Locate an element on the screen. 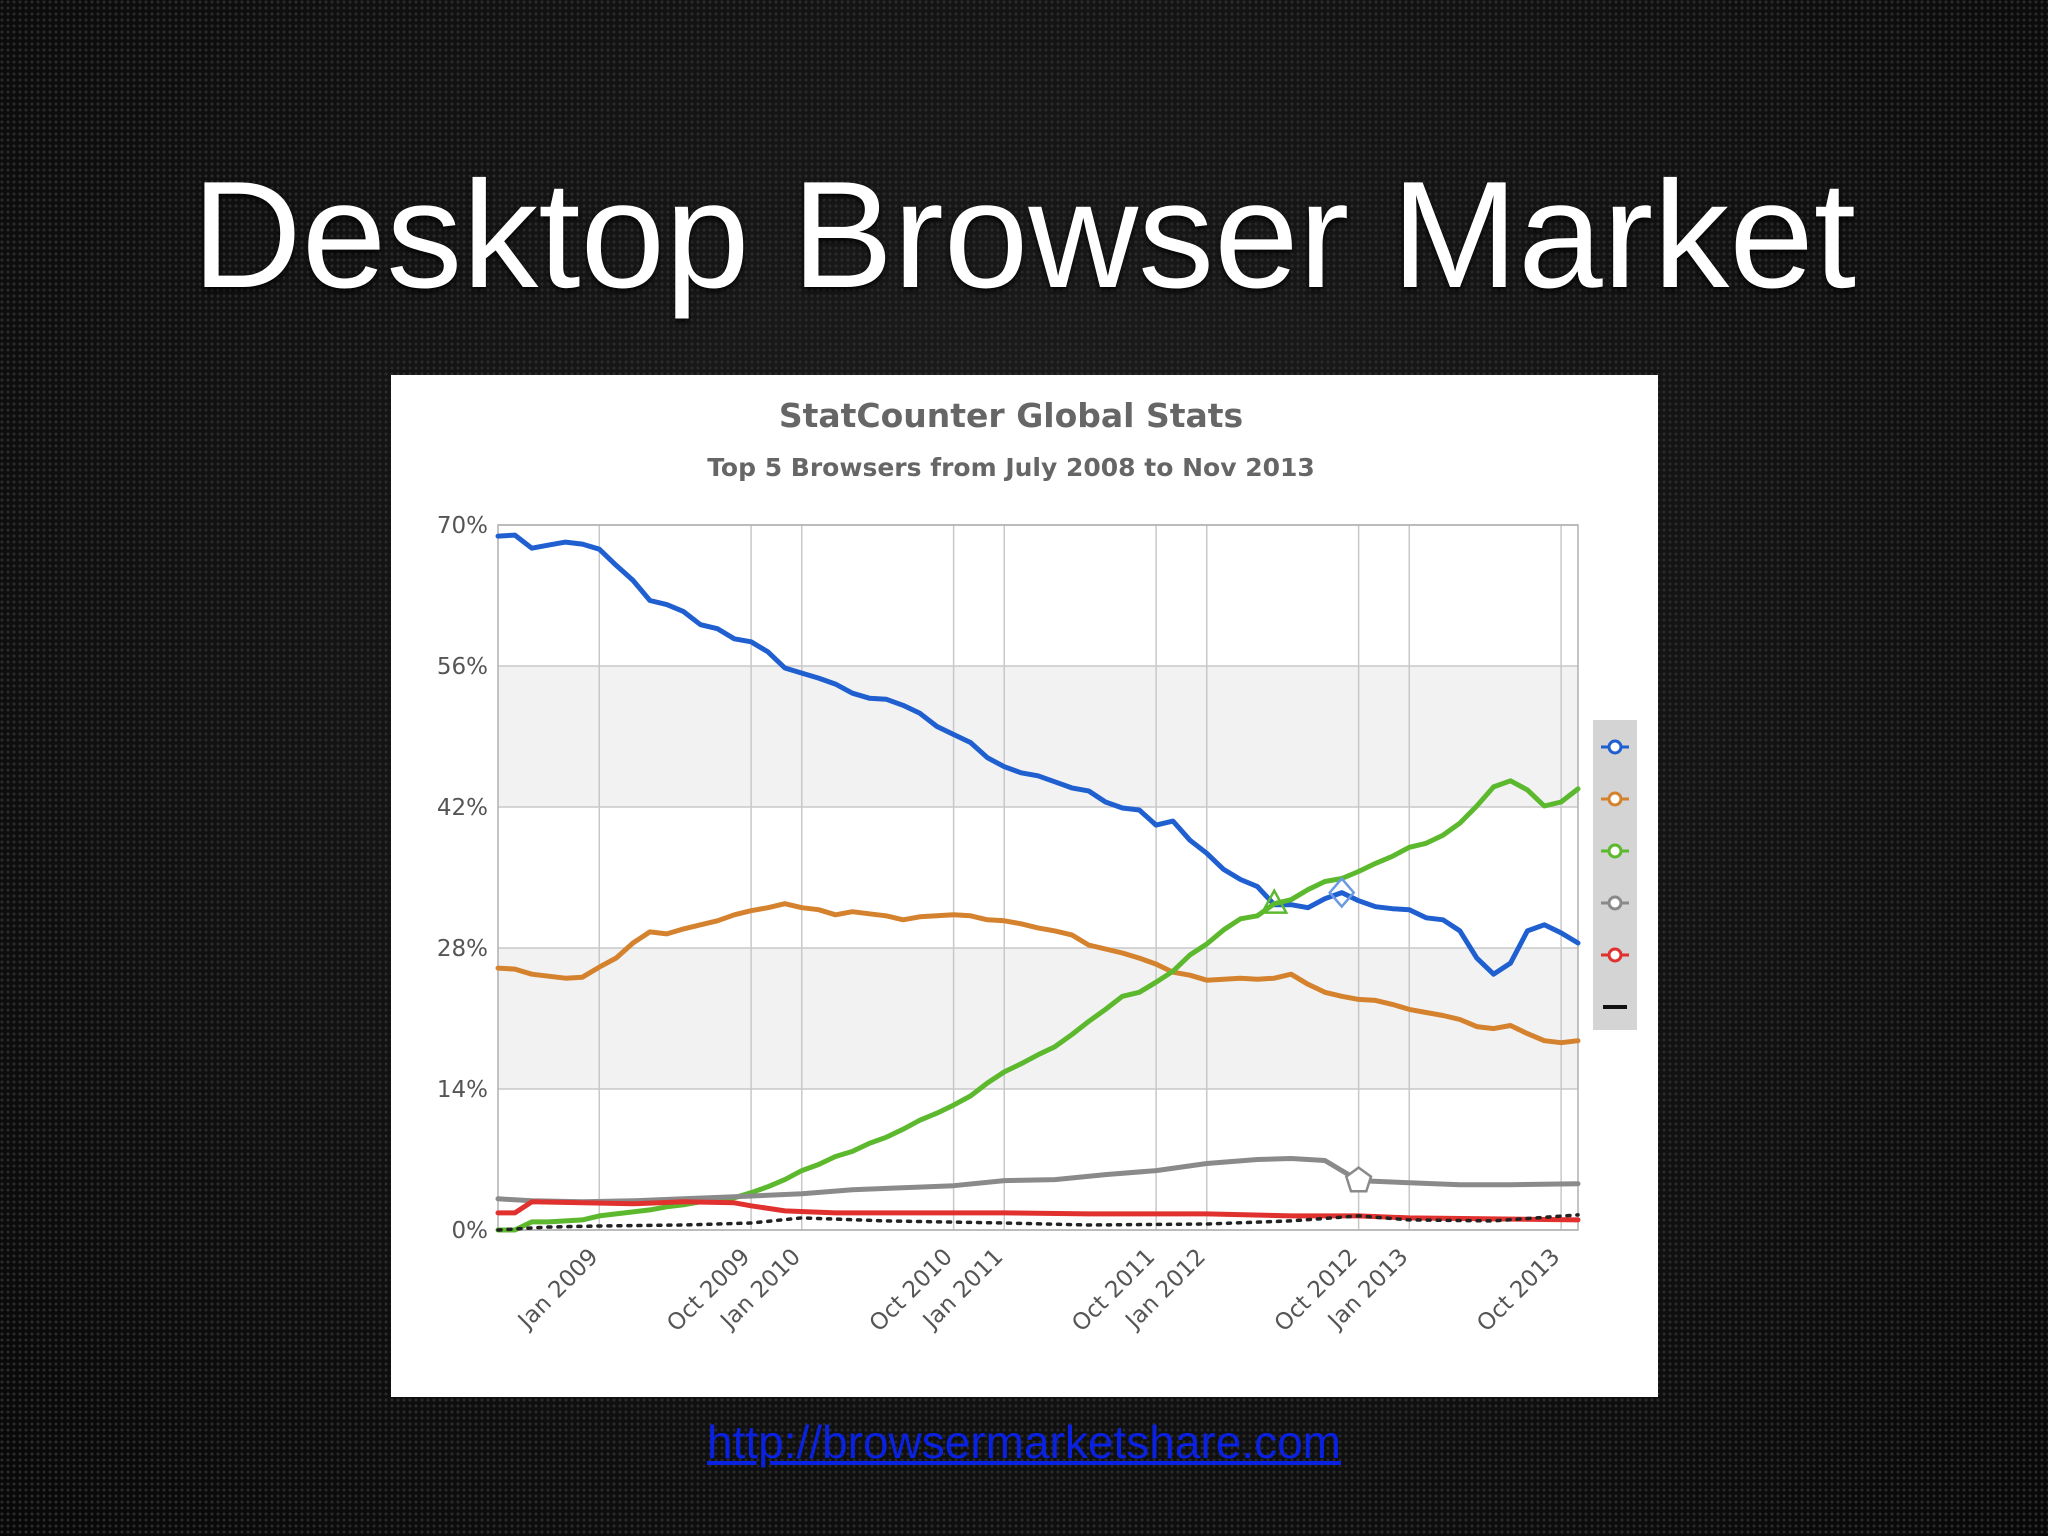  y-tick-labels: 0% 14% 28% 42% 56% 70% is located at coordinates (462, 878).